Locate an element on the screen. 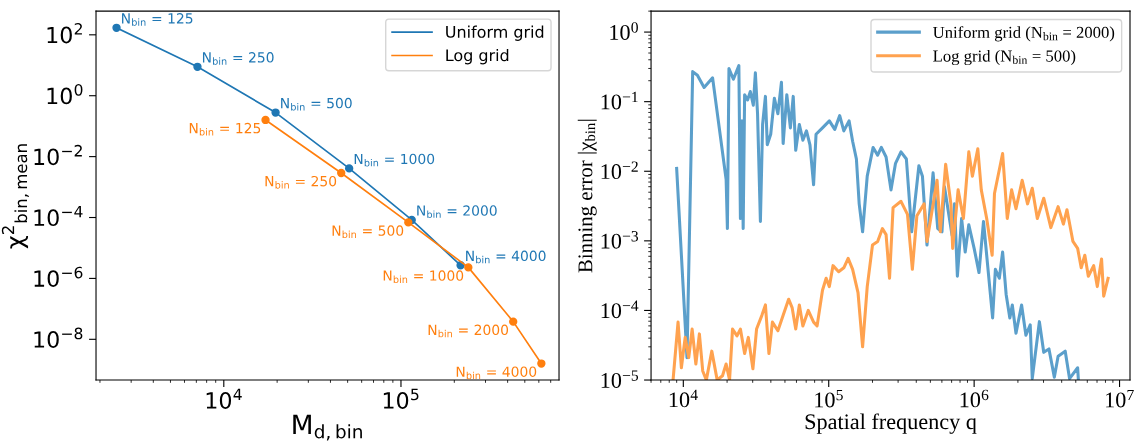  y-tick-label: 10$^{−5}$ is located at coordinates (620, 379).